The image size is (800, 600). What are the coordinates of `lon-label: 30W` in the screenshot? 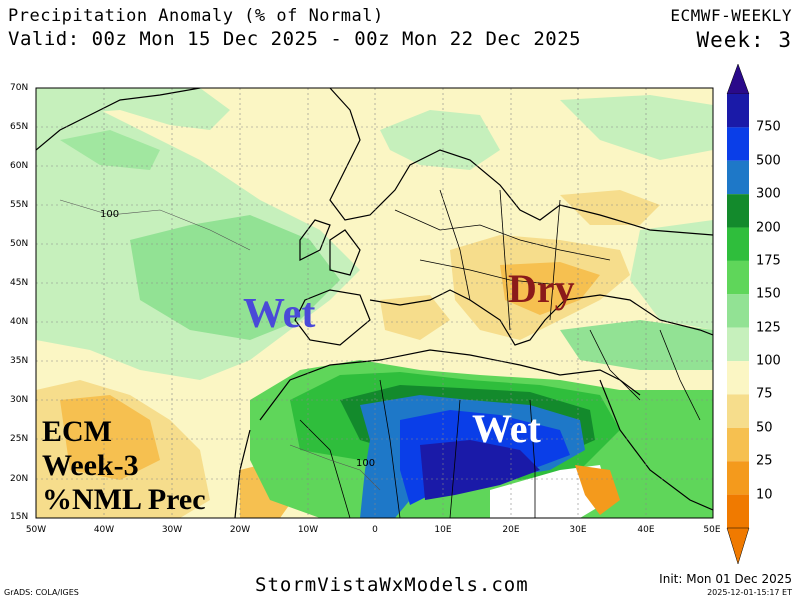 It's located at (172, 530).